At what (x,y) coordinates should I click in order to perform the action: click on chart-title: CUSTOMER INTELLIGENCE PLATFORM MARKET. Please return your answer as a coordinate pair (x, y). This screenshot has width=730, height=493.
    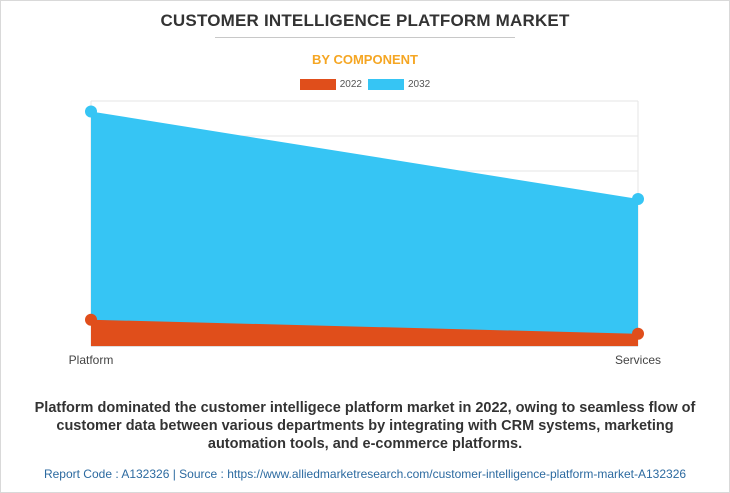
    Looking at the image, I should click on (365, 20).